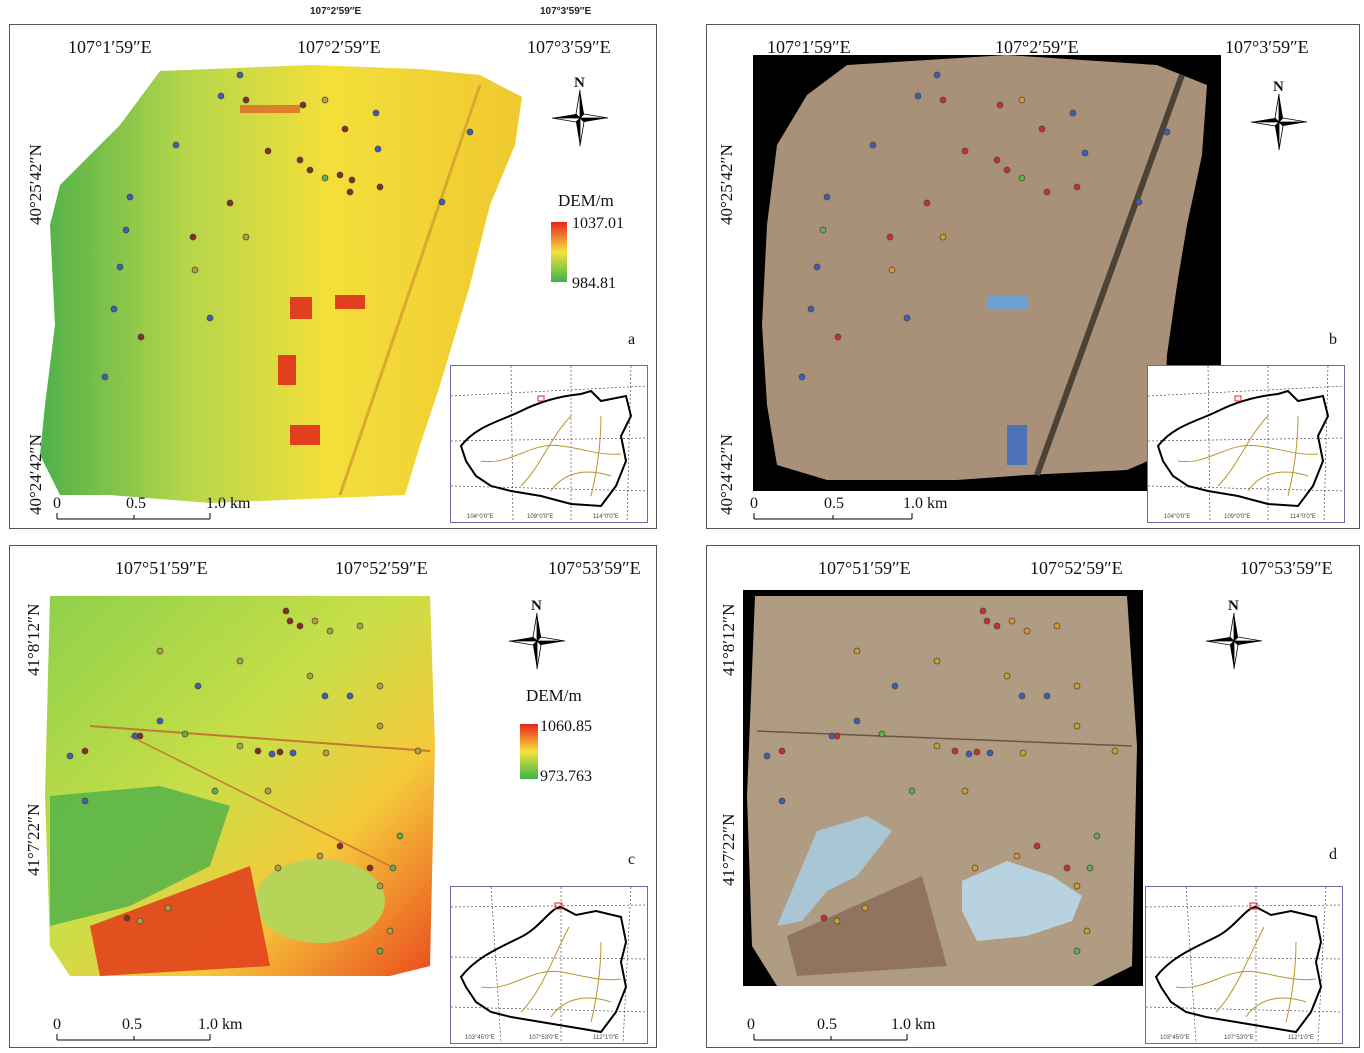 The image size is (1364, 1053). Describe the element at coordinates (834, 871) in the screenshot. I see `lake-west` at that location.